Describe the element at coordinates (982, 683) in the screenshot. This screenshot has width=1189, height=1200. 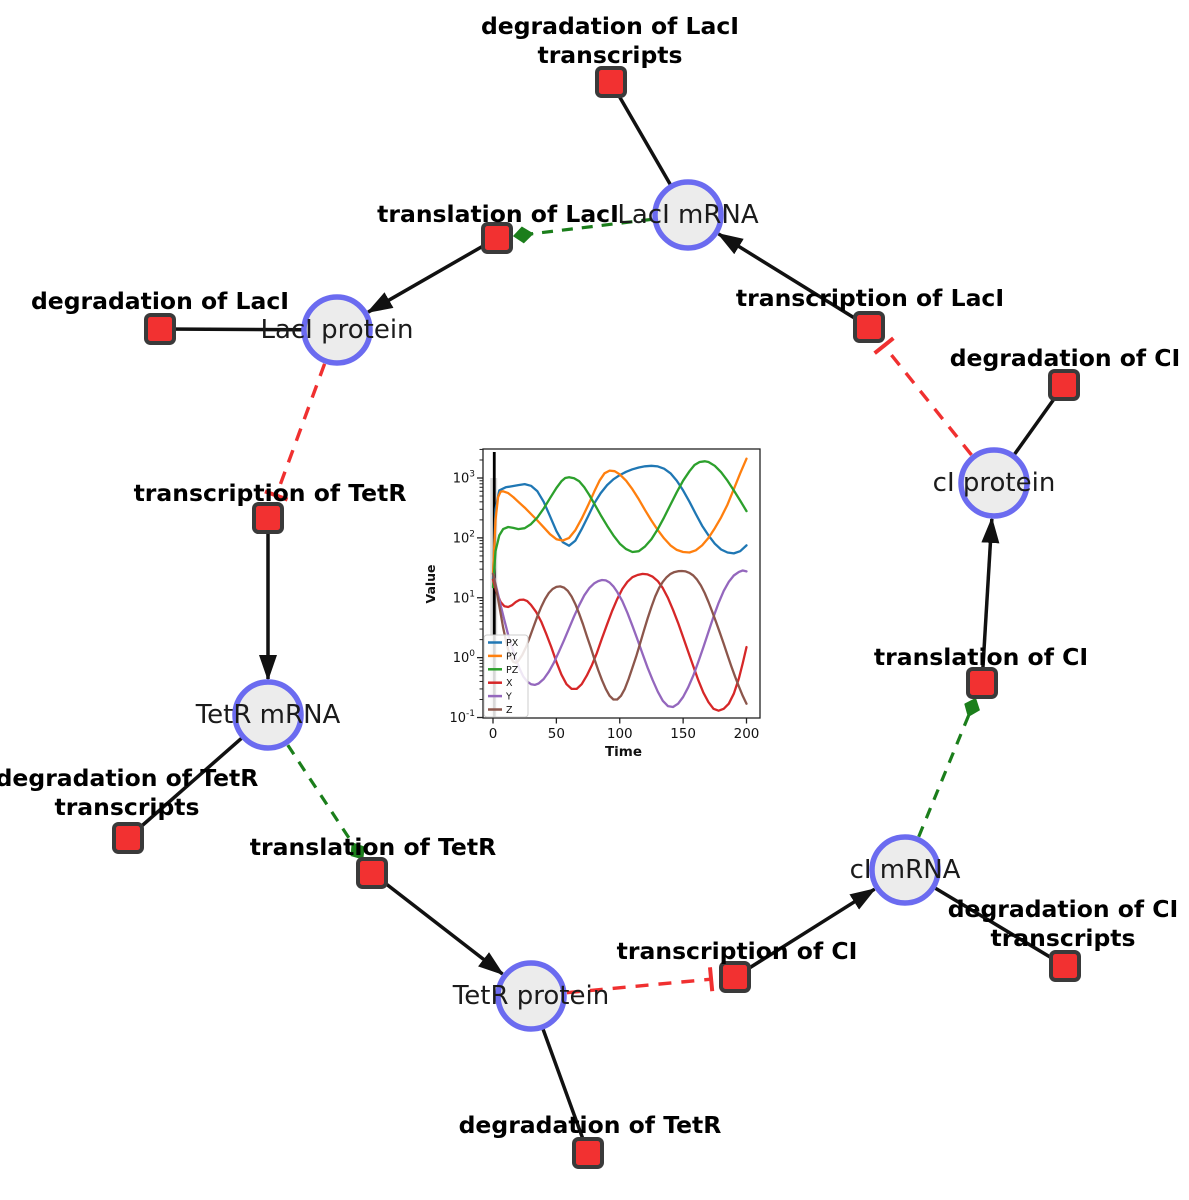
I see `reaction-node-translation_of_ci` at that location.